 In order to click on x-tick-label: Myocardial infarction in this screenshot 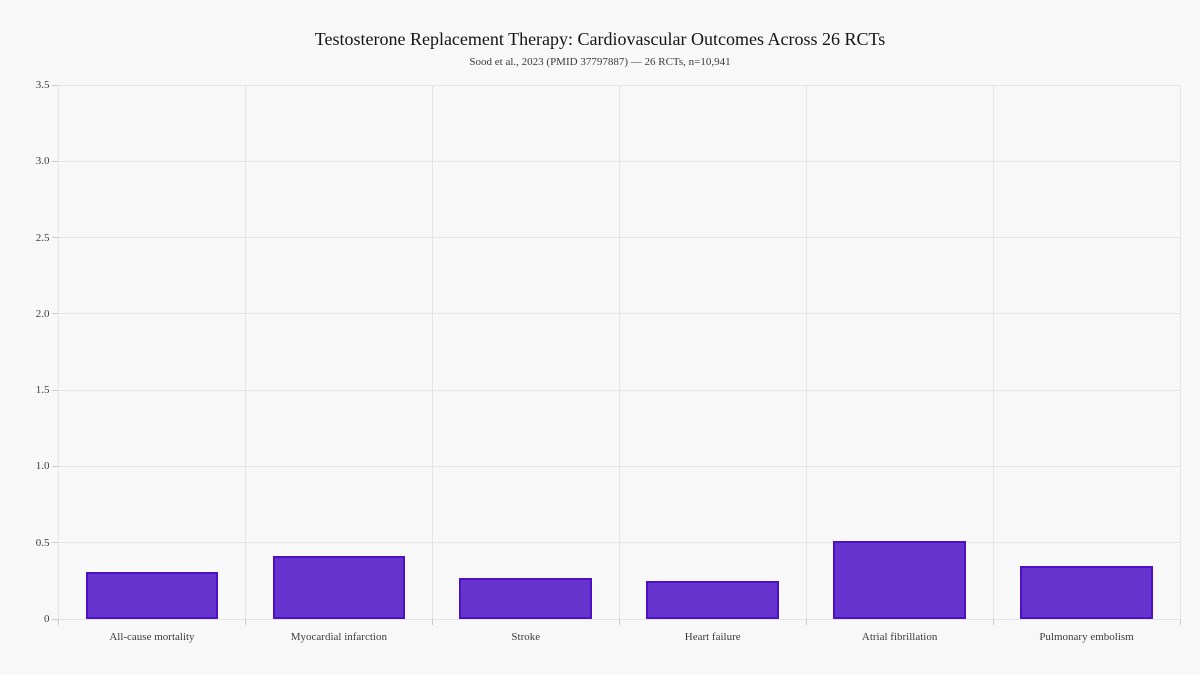, I will do `click(338, 637)`.